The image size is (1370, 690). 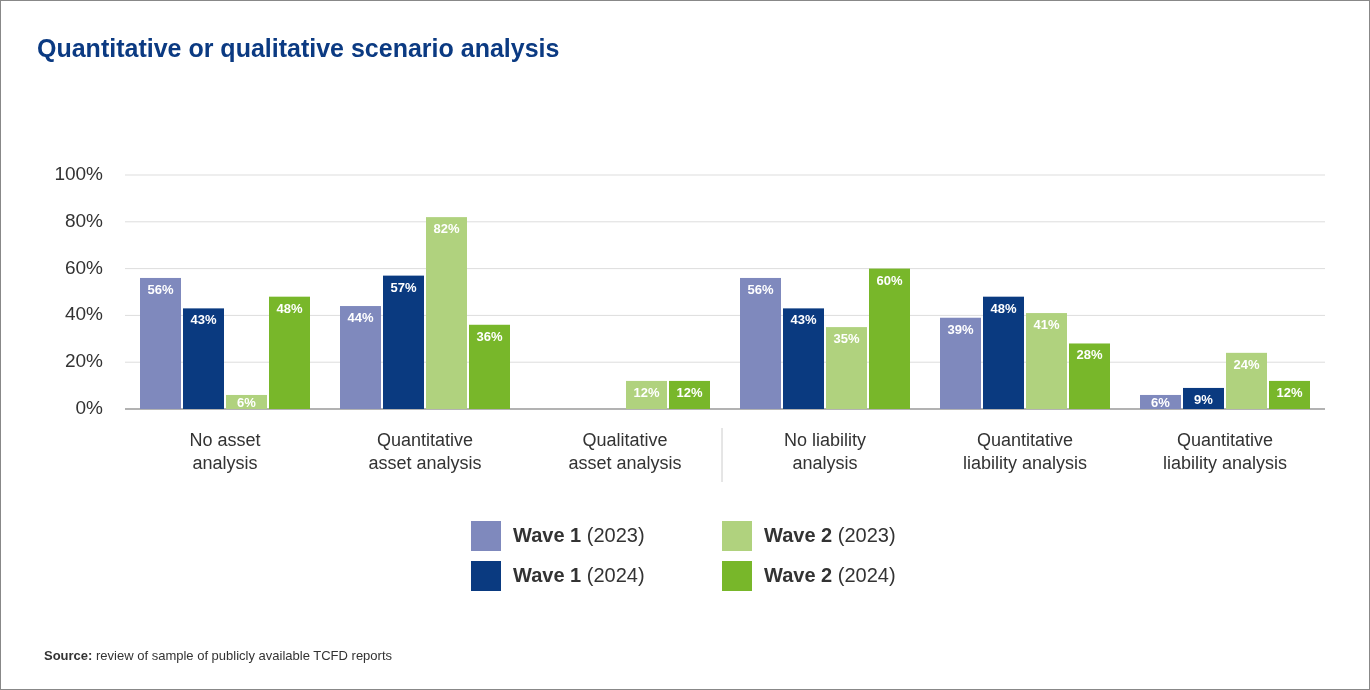 What do you see at coordinates (225, 451) in the screenshot?
I see `x-tick-label: No asset analysis` at bounding box center [225, 451].